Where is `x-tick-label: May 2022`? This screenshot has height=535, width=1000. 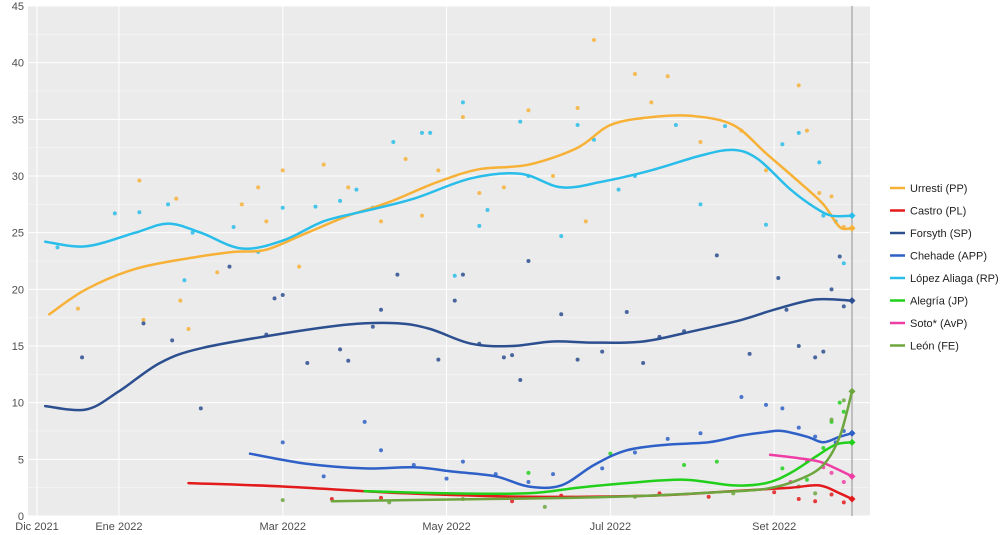
x-tick-label: May 2022 is located at coordinates (446, 527).